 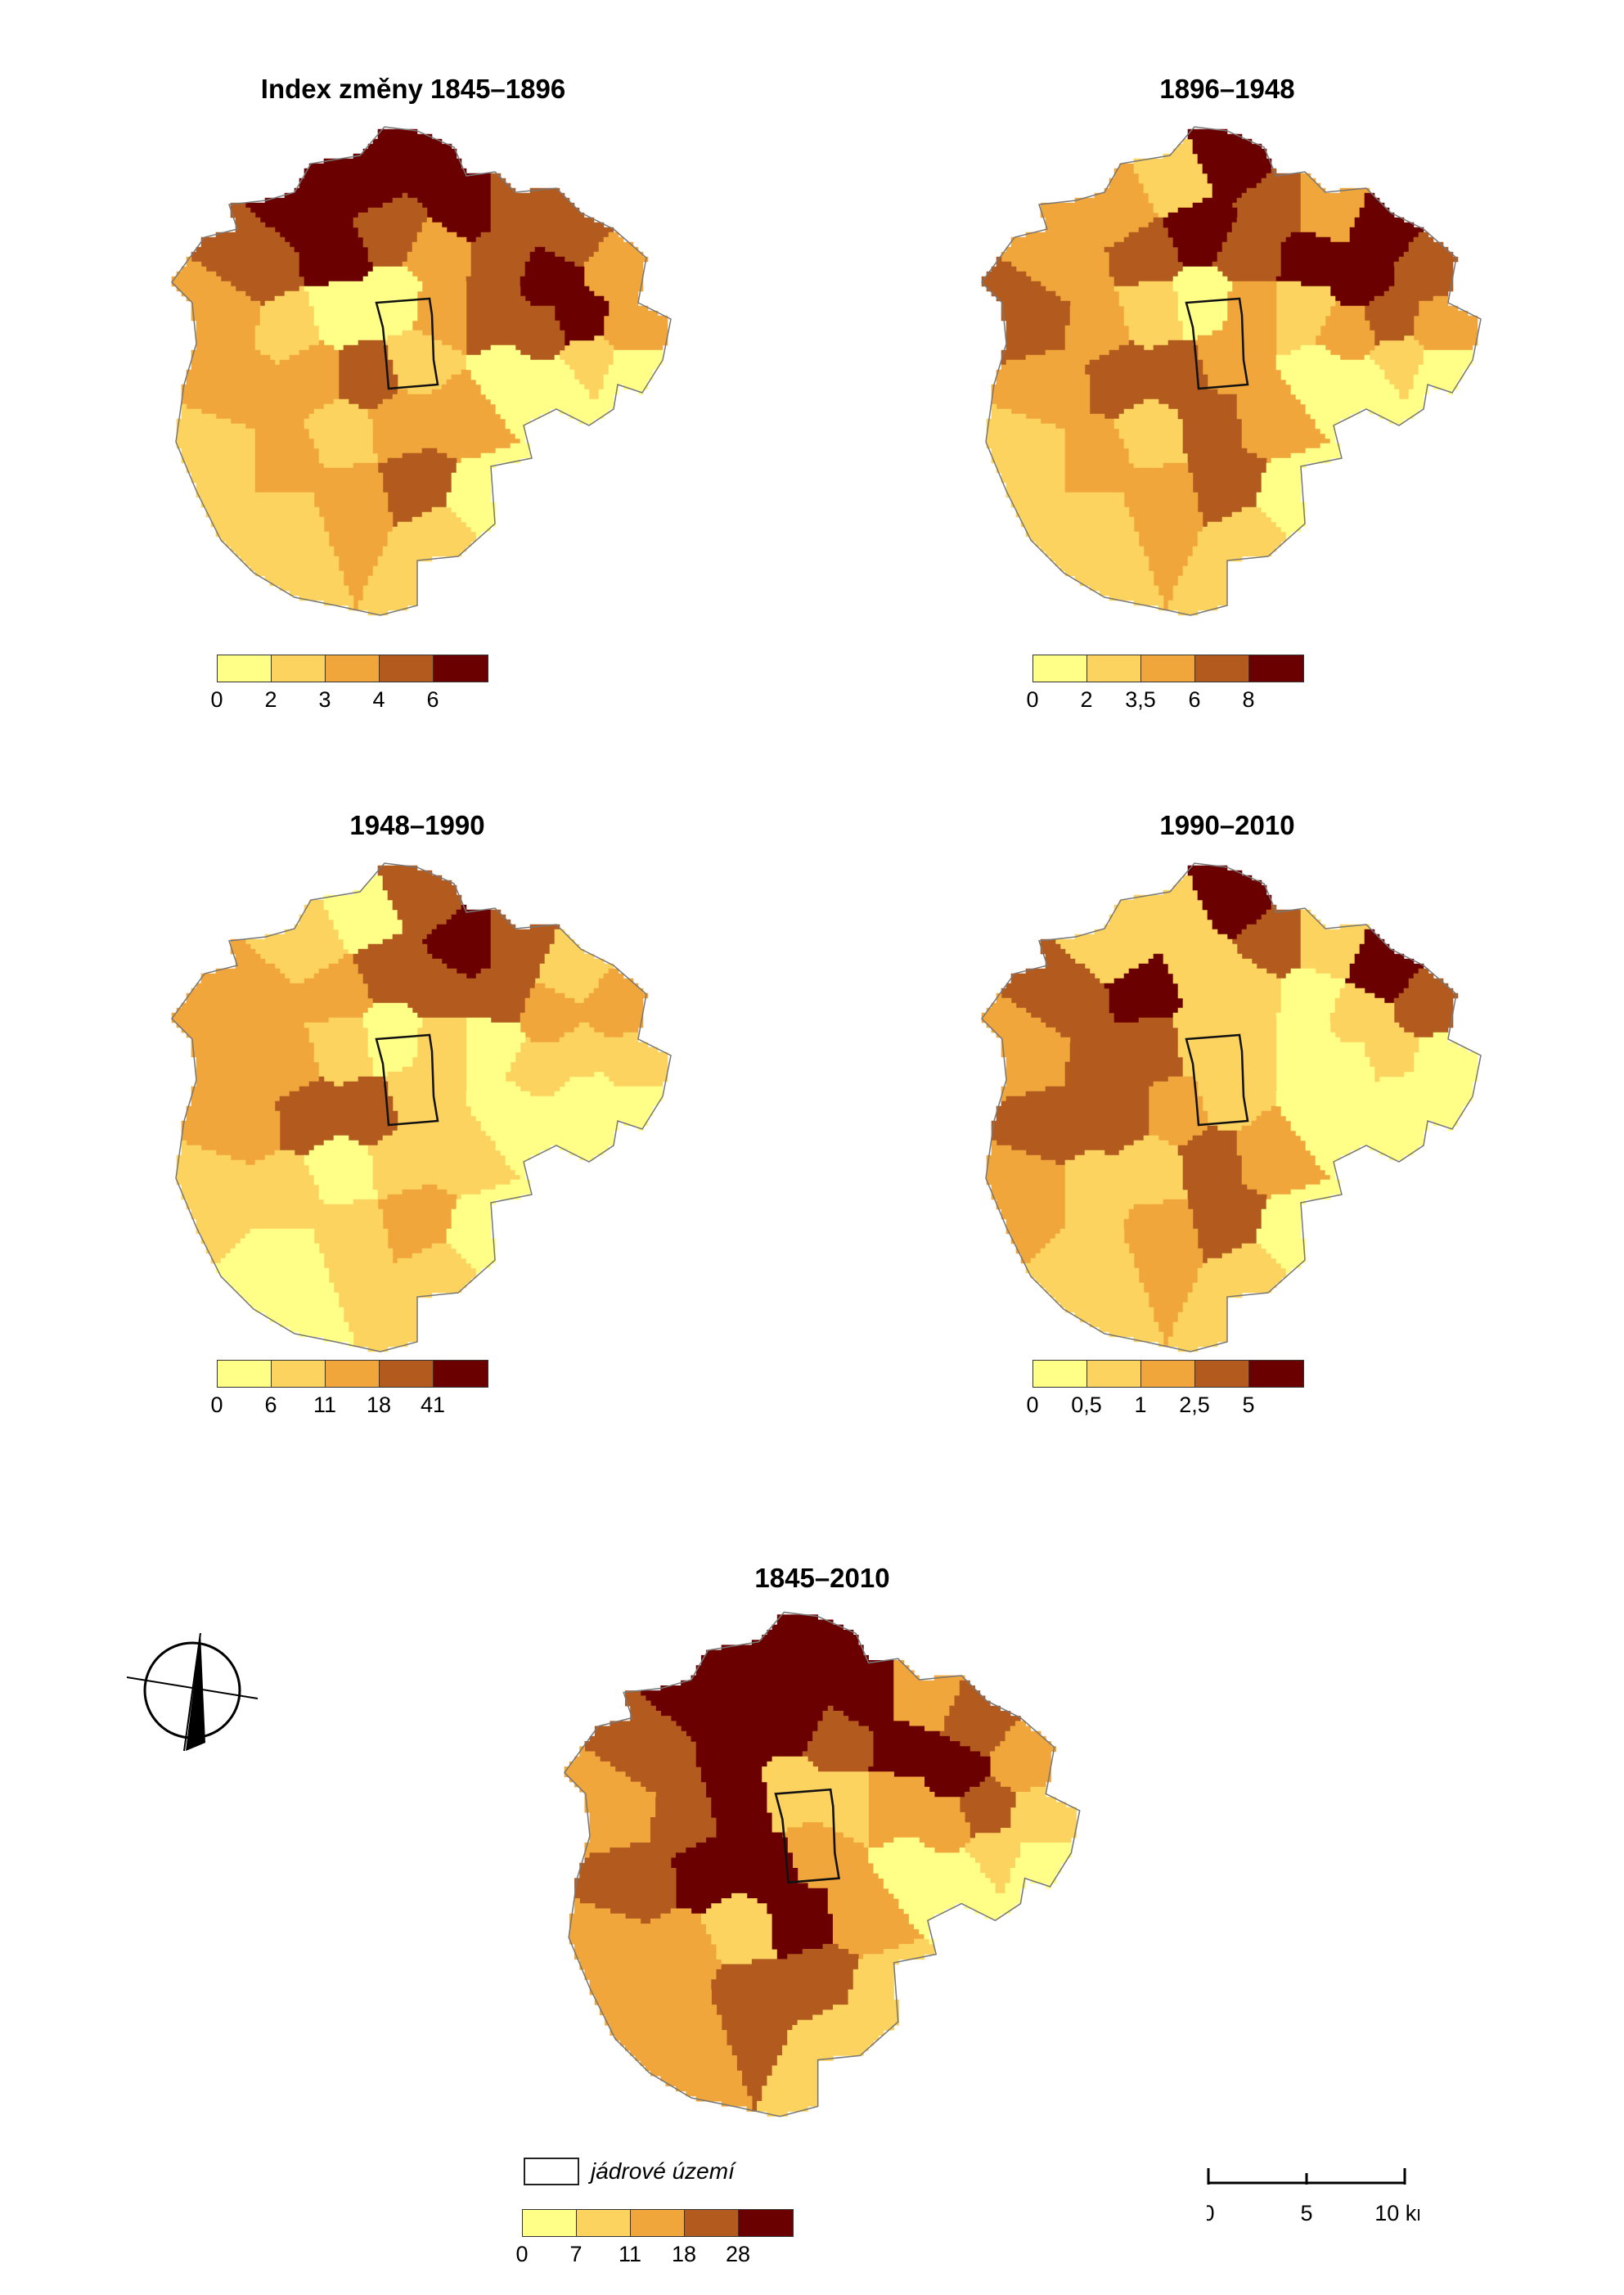 I want to click on map-legend: 0 0,5 1 2,5 5, so click(x=1165, y=1389).